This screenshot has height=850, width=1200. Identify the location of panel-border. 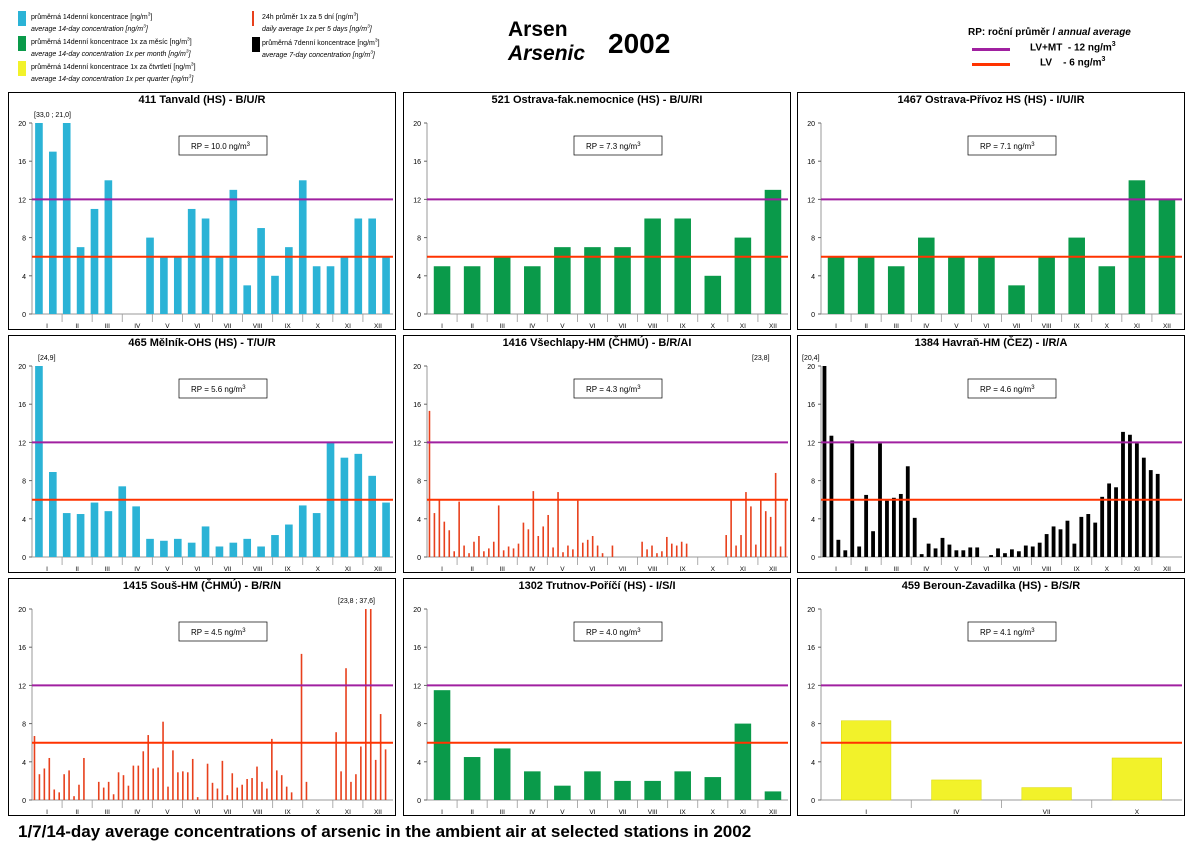
(991, 454).